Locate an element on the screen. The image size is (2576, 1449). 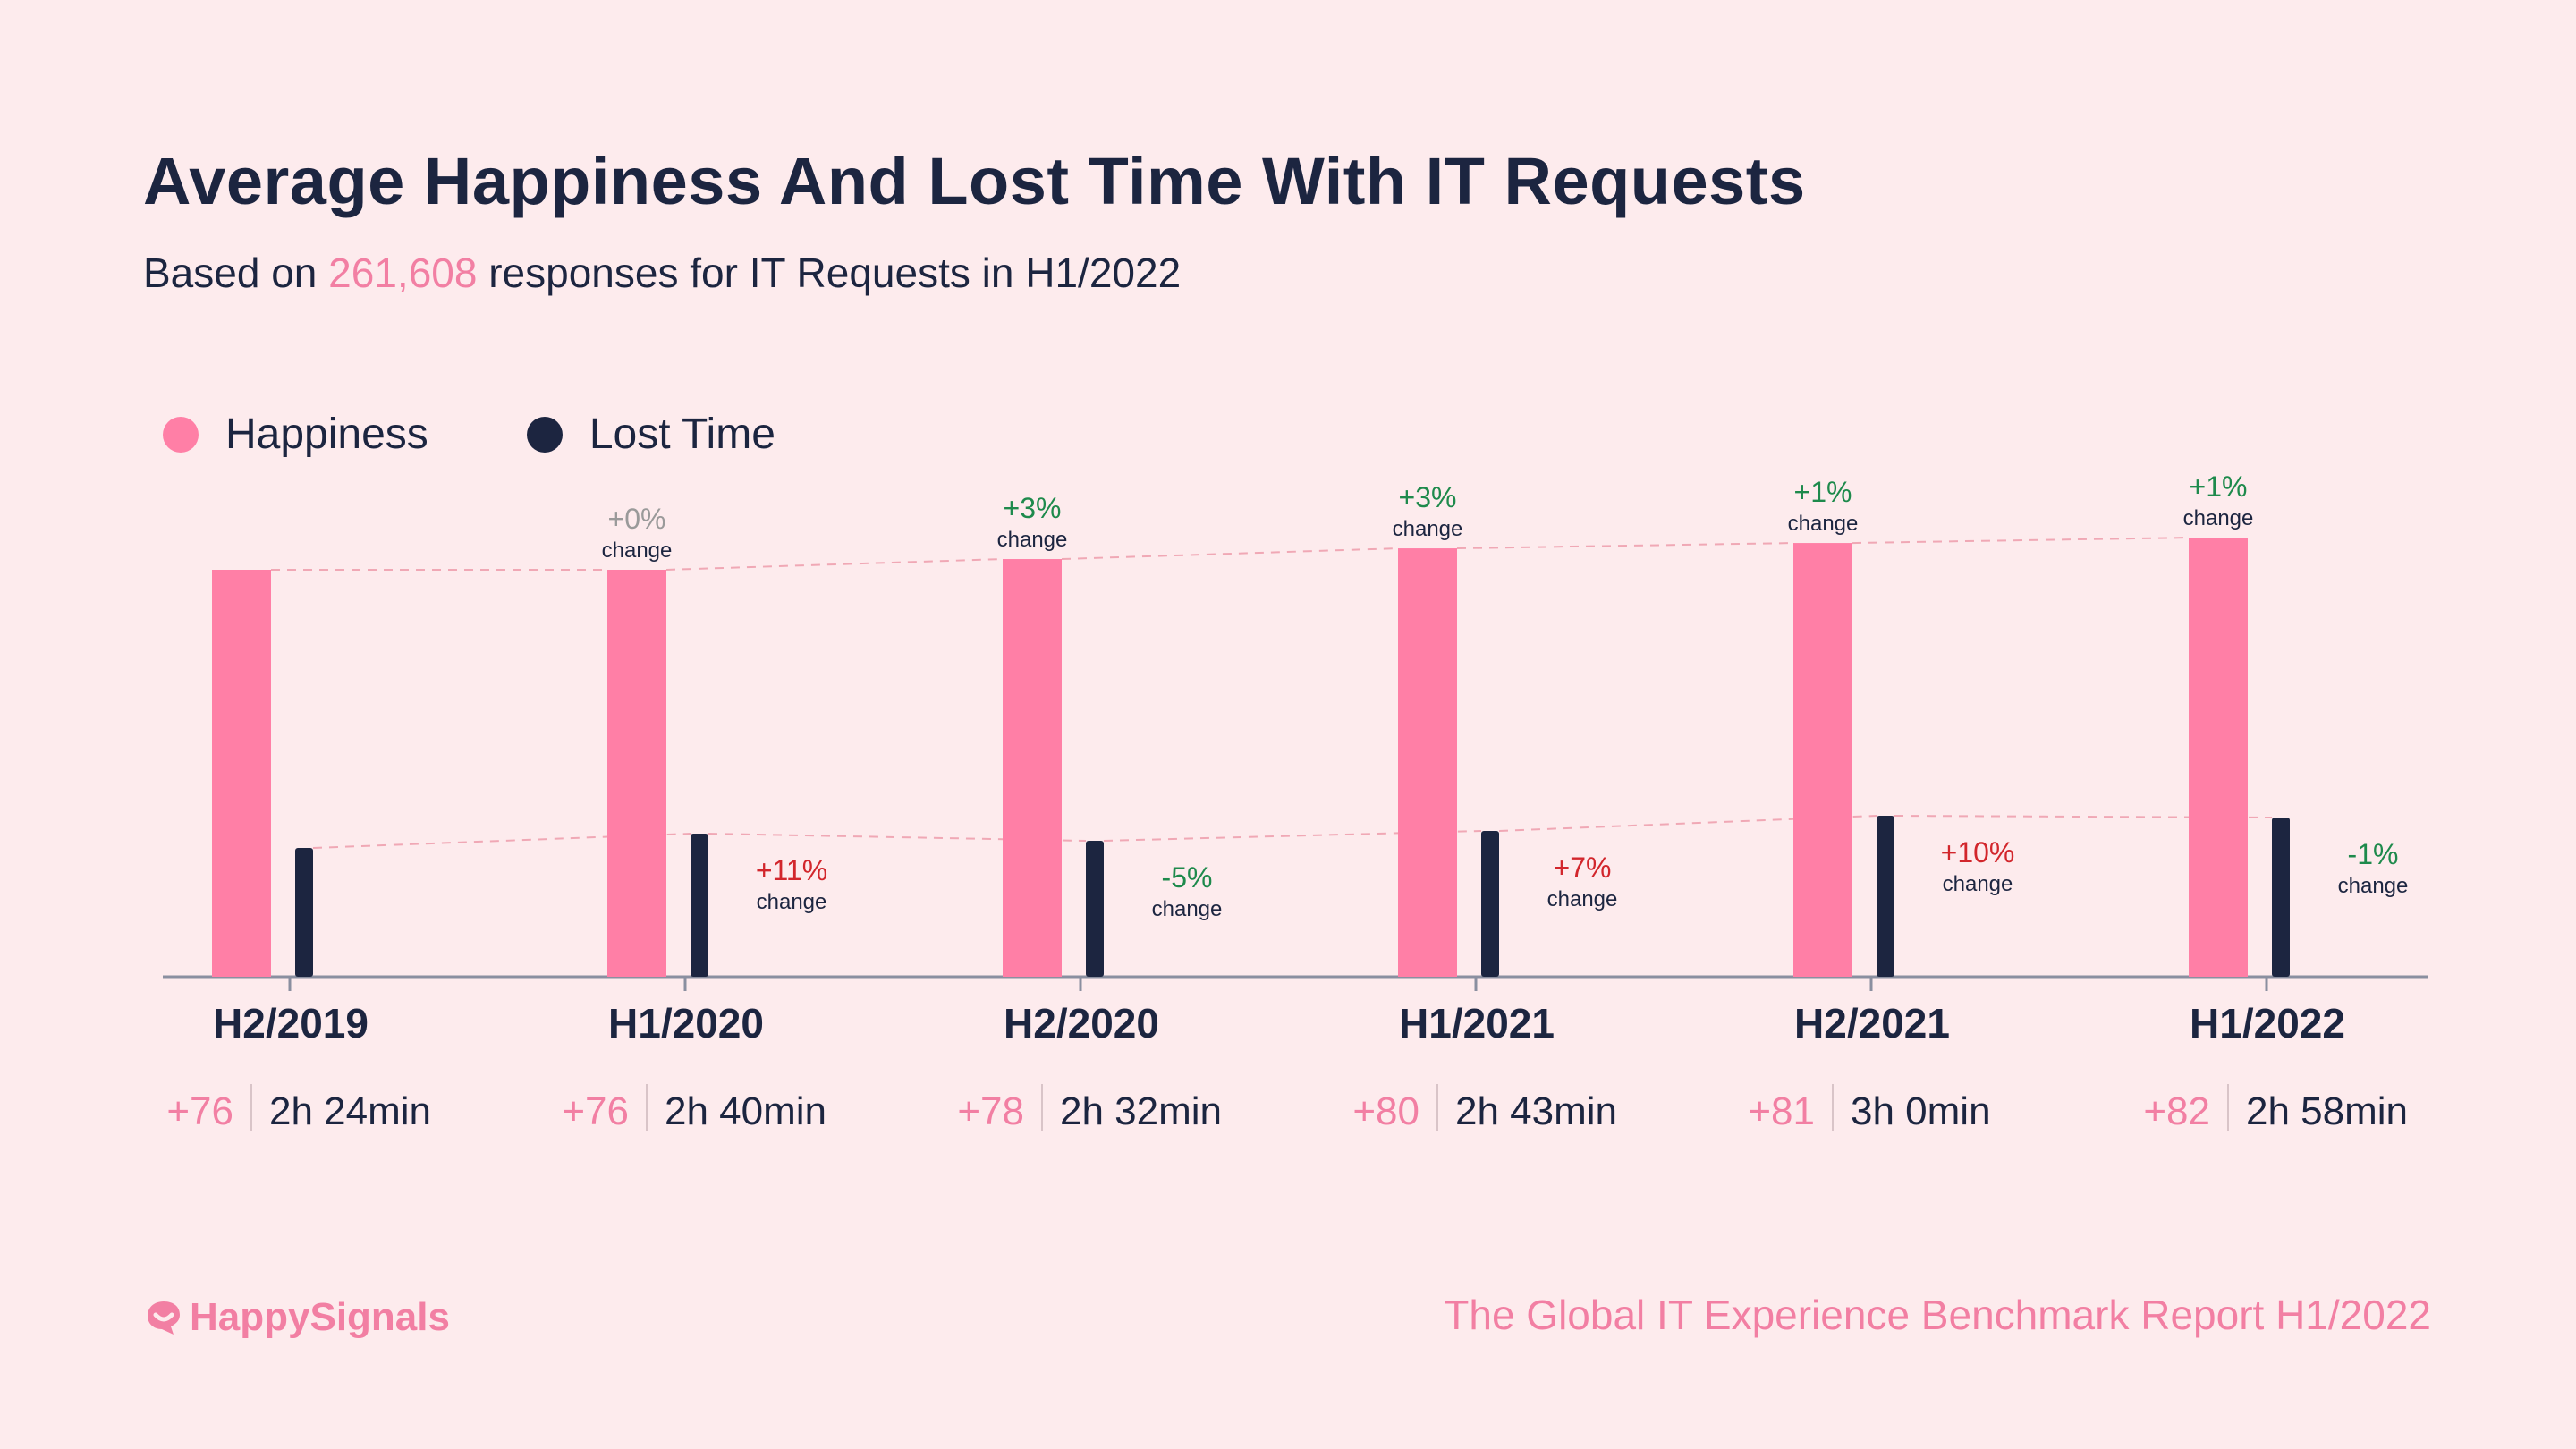
legend-lost-time-label: Lost Time is located at coordinates (682, 434).